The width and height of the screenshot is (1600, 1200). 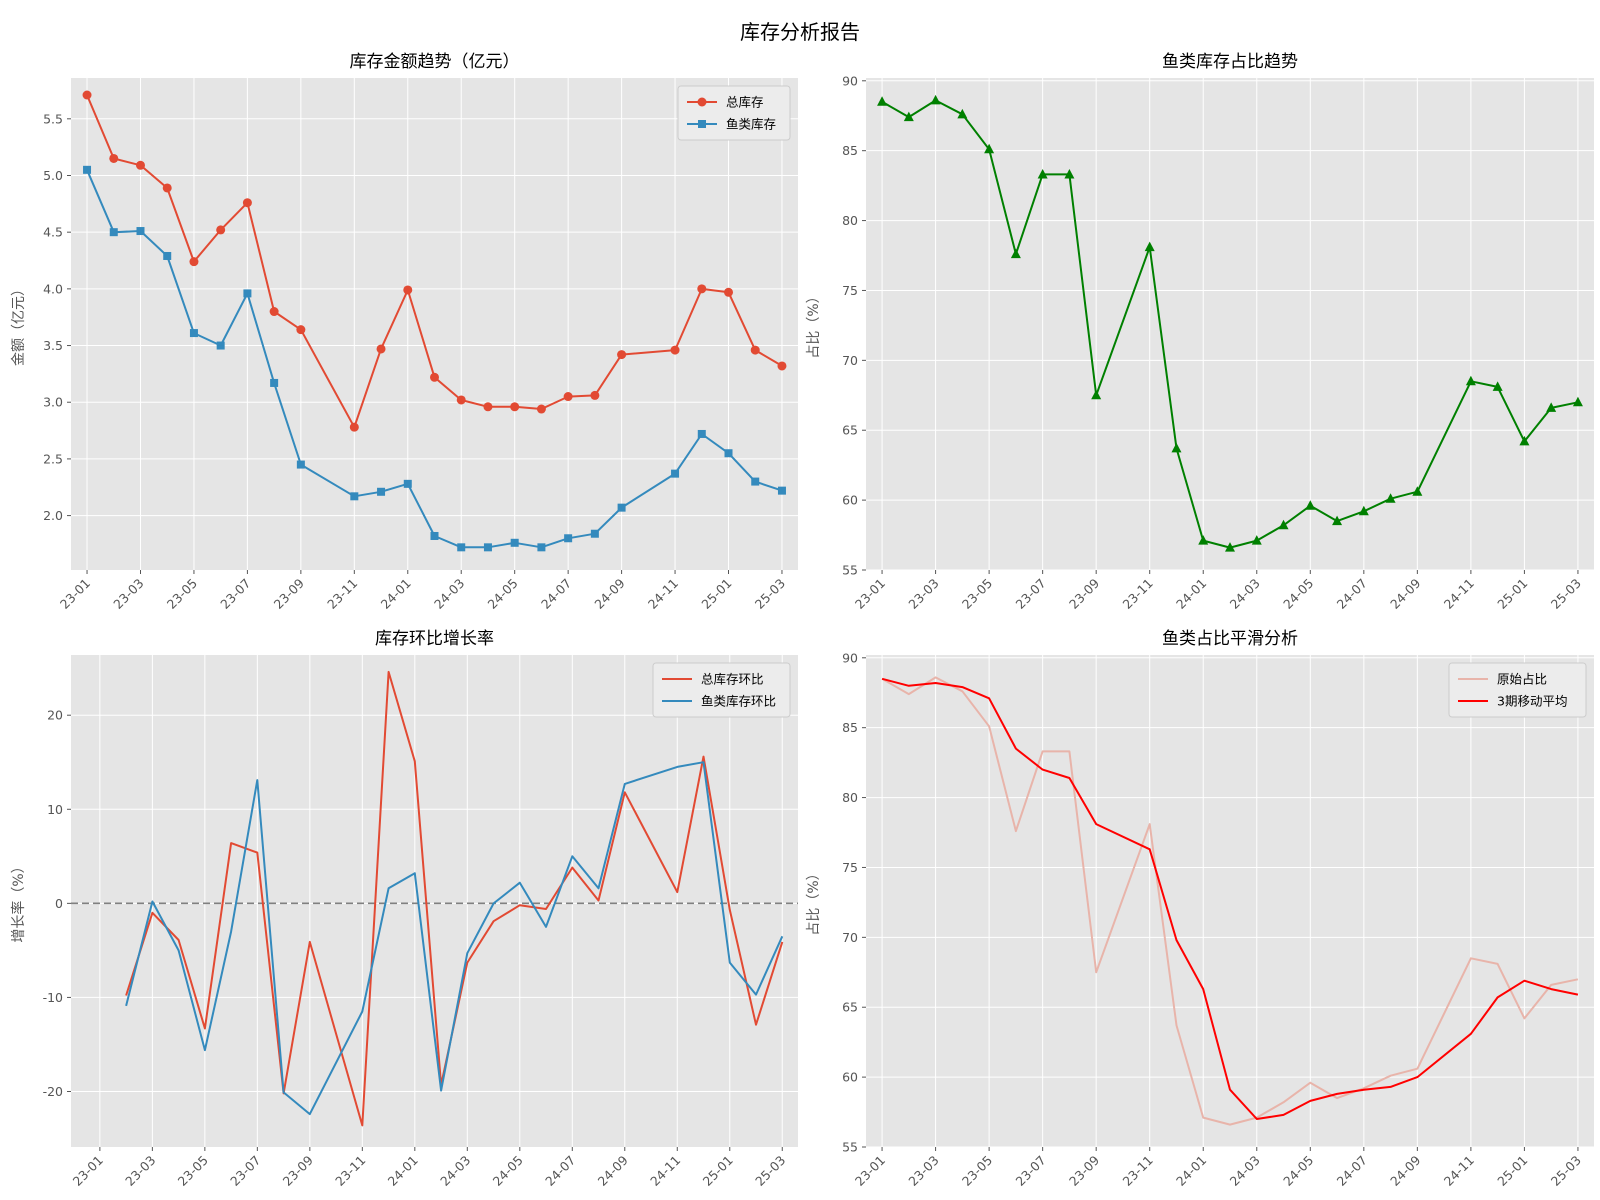 What do you see at coordinates (814, 900) in the screenshot?
I see `y-axis-label: 占比（%）` at bounding box center [814, 900].